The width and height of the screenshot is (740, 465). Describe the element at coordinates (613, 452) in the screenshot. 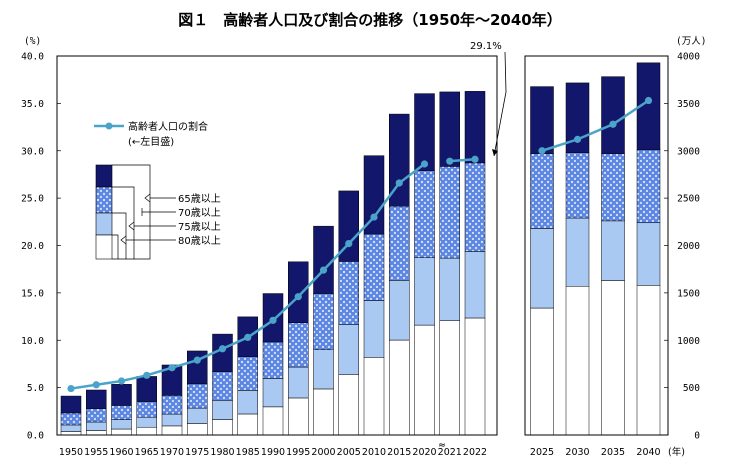

I see `x-tick-label: 2035` at that location.